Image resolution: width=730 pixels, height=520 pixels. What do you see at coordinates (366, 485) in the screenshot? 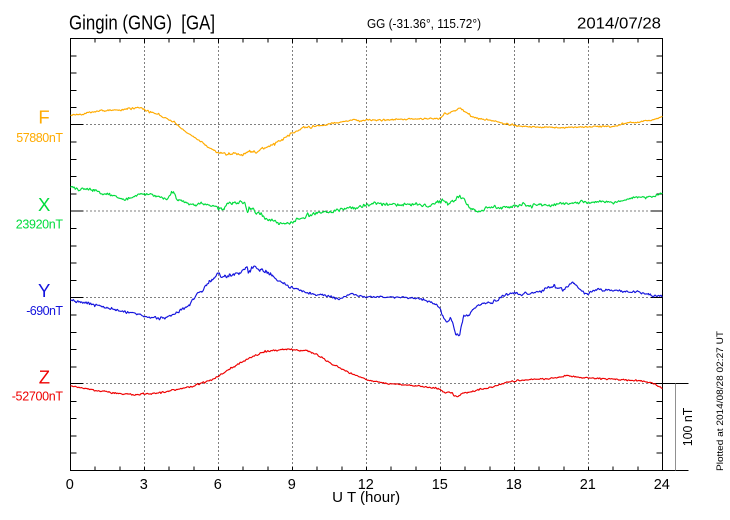
I see `svg-text: 12` at bounding box center [366, 485].